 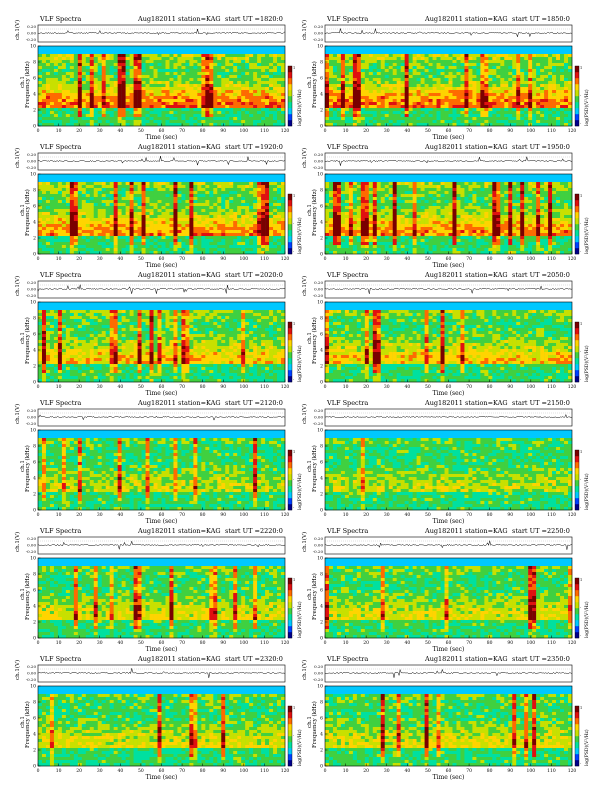 I want to click on waveform-tick-label: -0.20, so click(x=31, y=167).